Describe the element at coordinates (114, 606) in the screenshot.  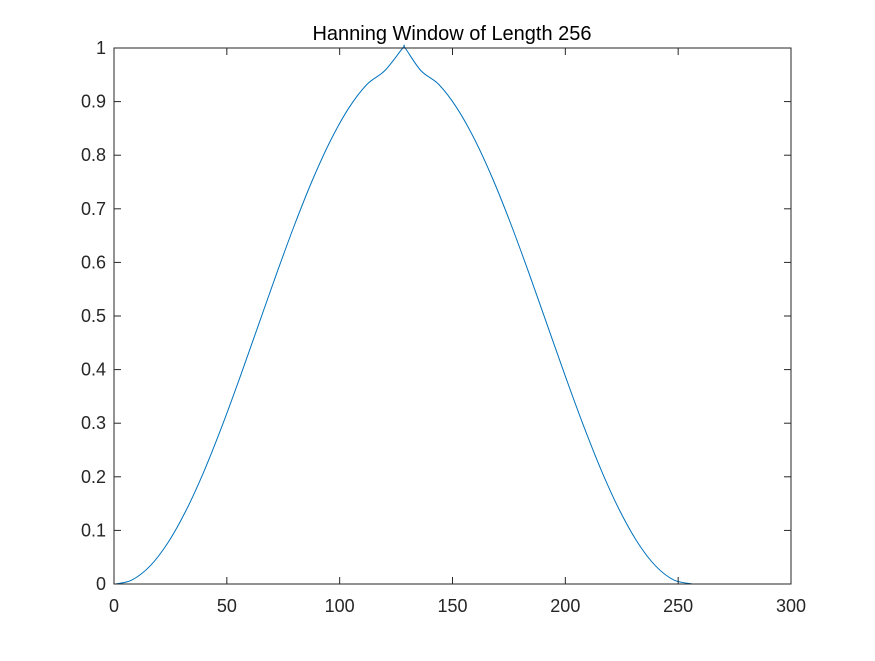
I see `x-tick-label: 0` at that location.